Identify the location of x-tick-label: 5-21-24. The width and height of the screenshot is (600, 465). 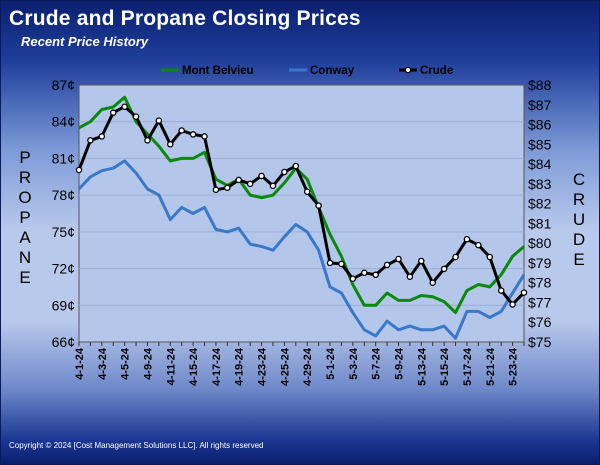
(491, 366).